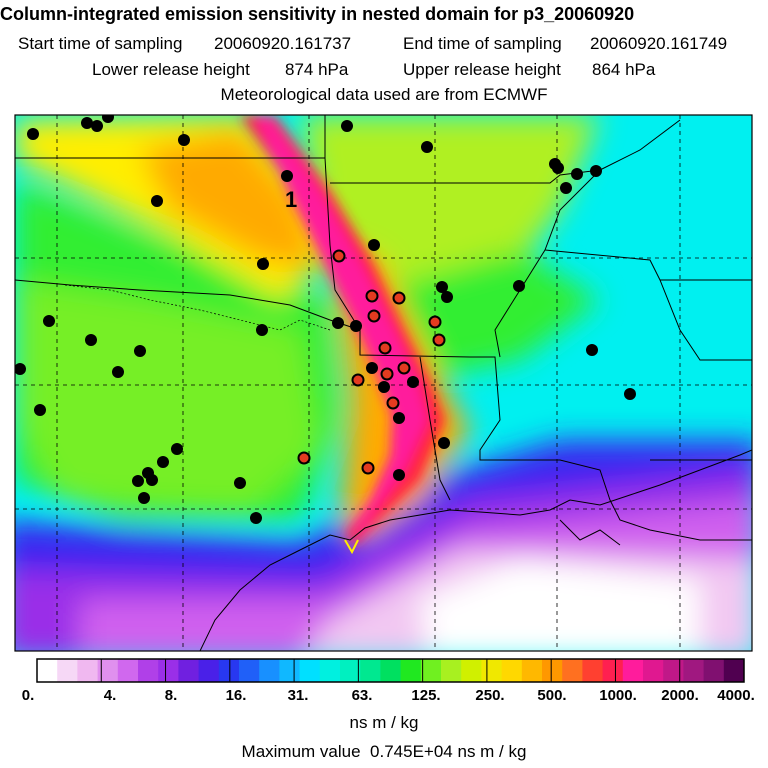 Image resolution: width=768 pixels, height=768 pixels. I want to click on colorbar-cells, so click(391, 670).